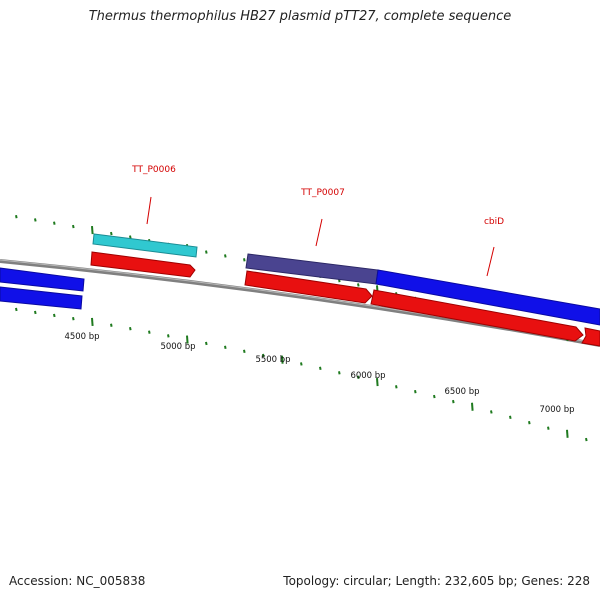  Describe the element at coordinates (92, 230) in the screenshot. I see `outer-major-tick` at that location.